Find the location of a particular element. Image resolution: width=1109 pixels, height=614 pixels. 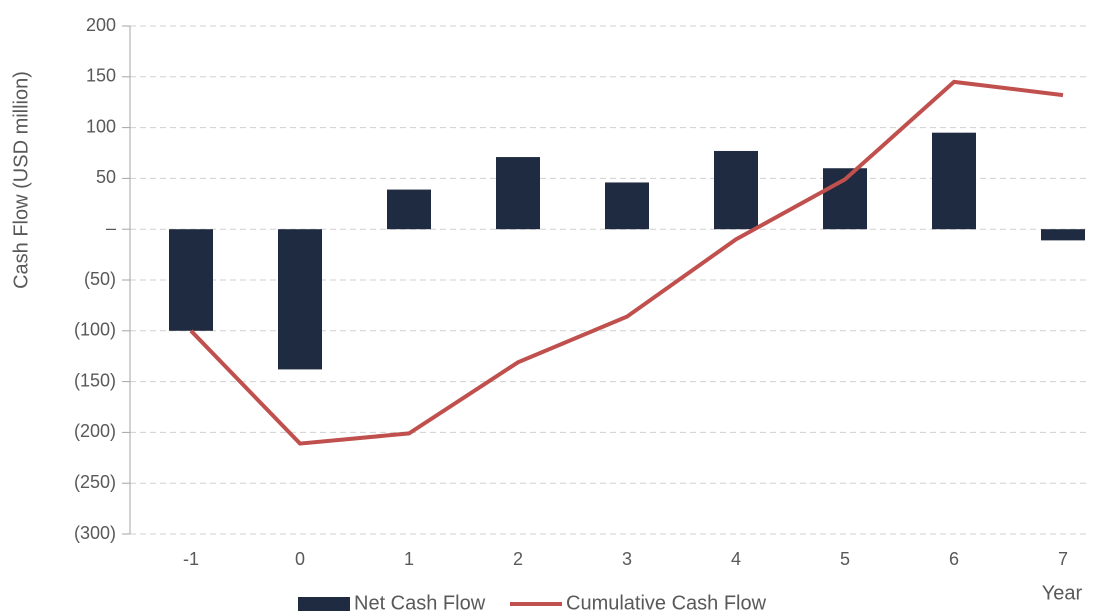

x-tick-label: 2 is located at coordinates (518, 559).